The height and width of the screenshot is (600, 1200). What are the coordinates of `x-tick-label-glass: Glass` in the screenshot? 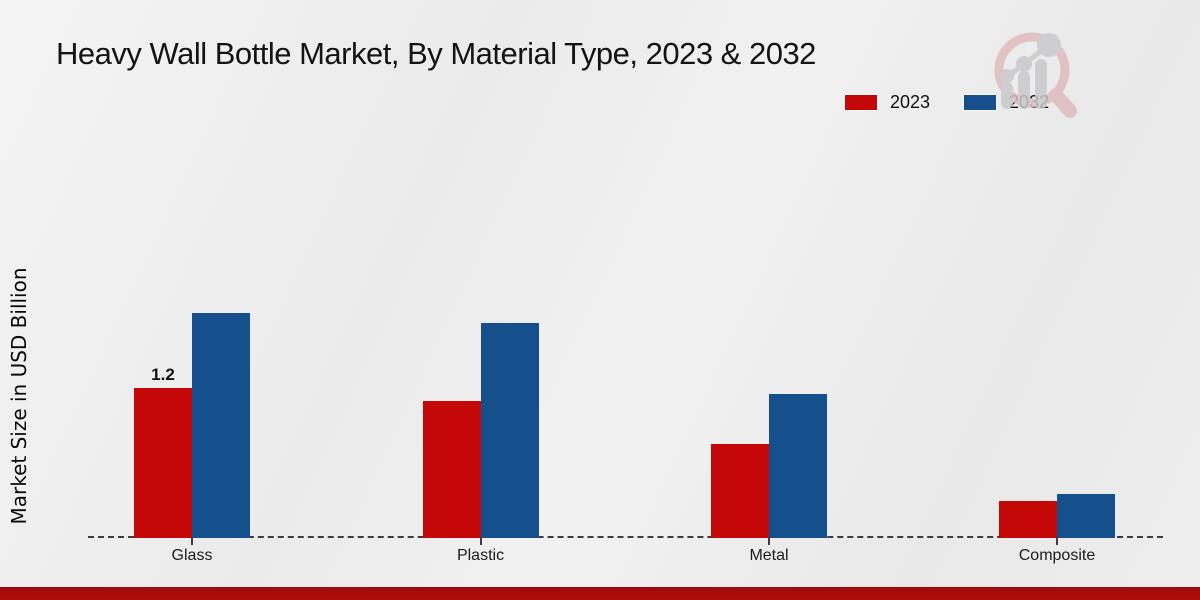 It's located at (192, 555).